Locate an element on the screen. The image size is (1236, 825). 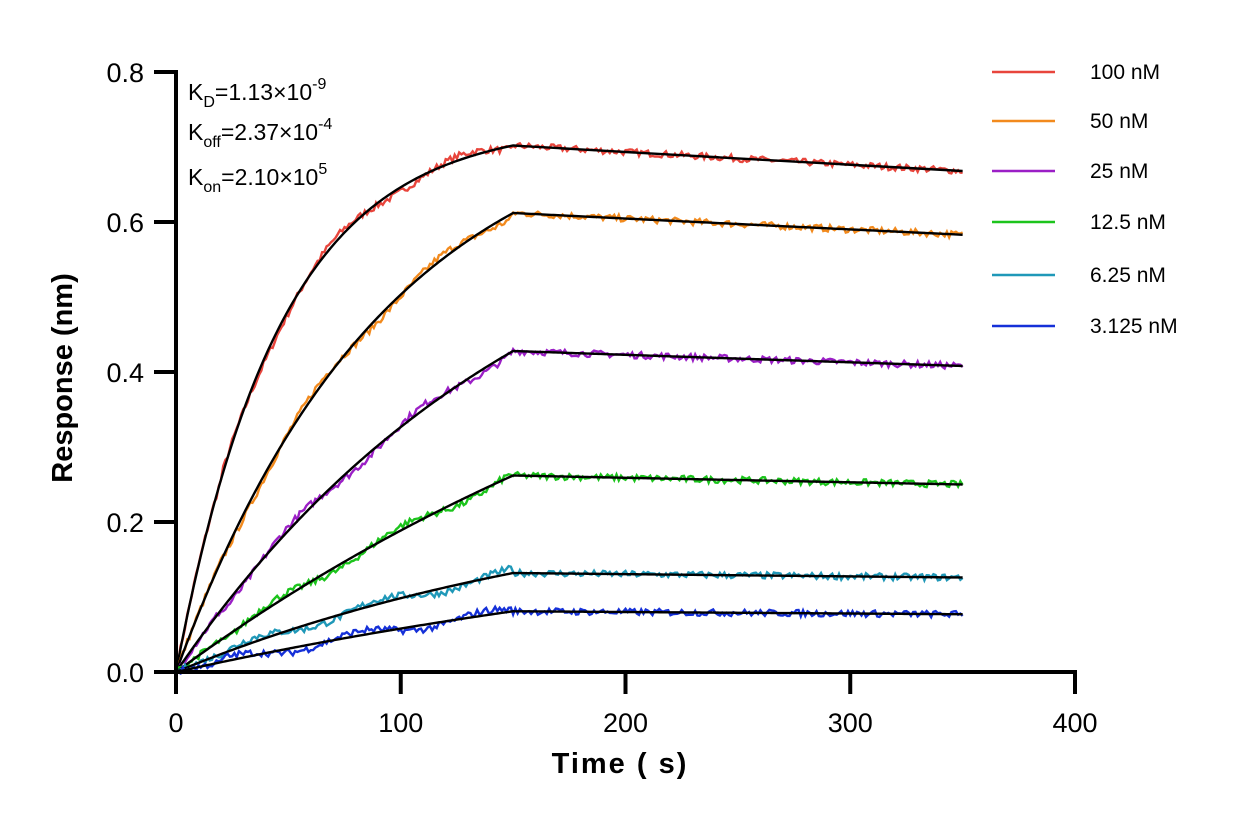
legend-label-4: 12.5 nM is located at coordinates (1128, 222).